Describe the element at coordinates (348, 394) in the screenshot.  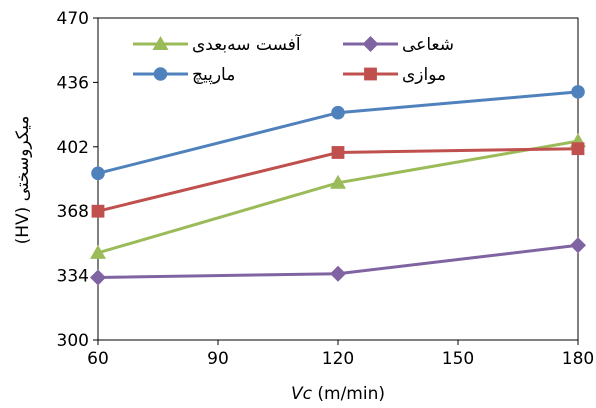
I see `x-axis-label-unit: (m/min)` at that location.